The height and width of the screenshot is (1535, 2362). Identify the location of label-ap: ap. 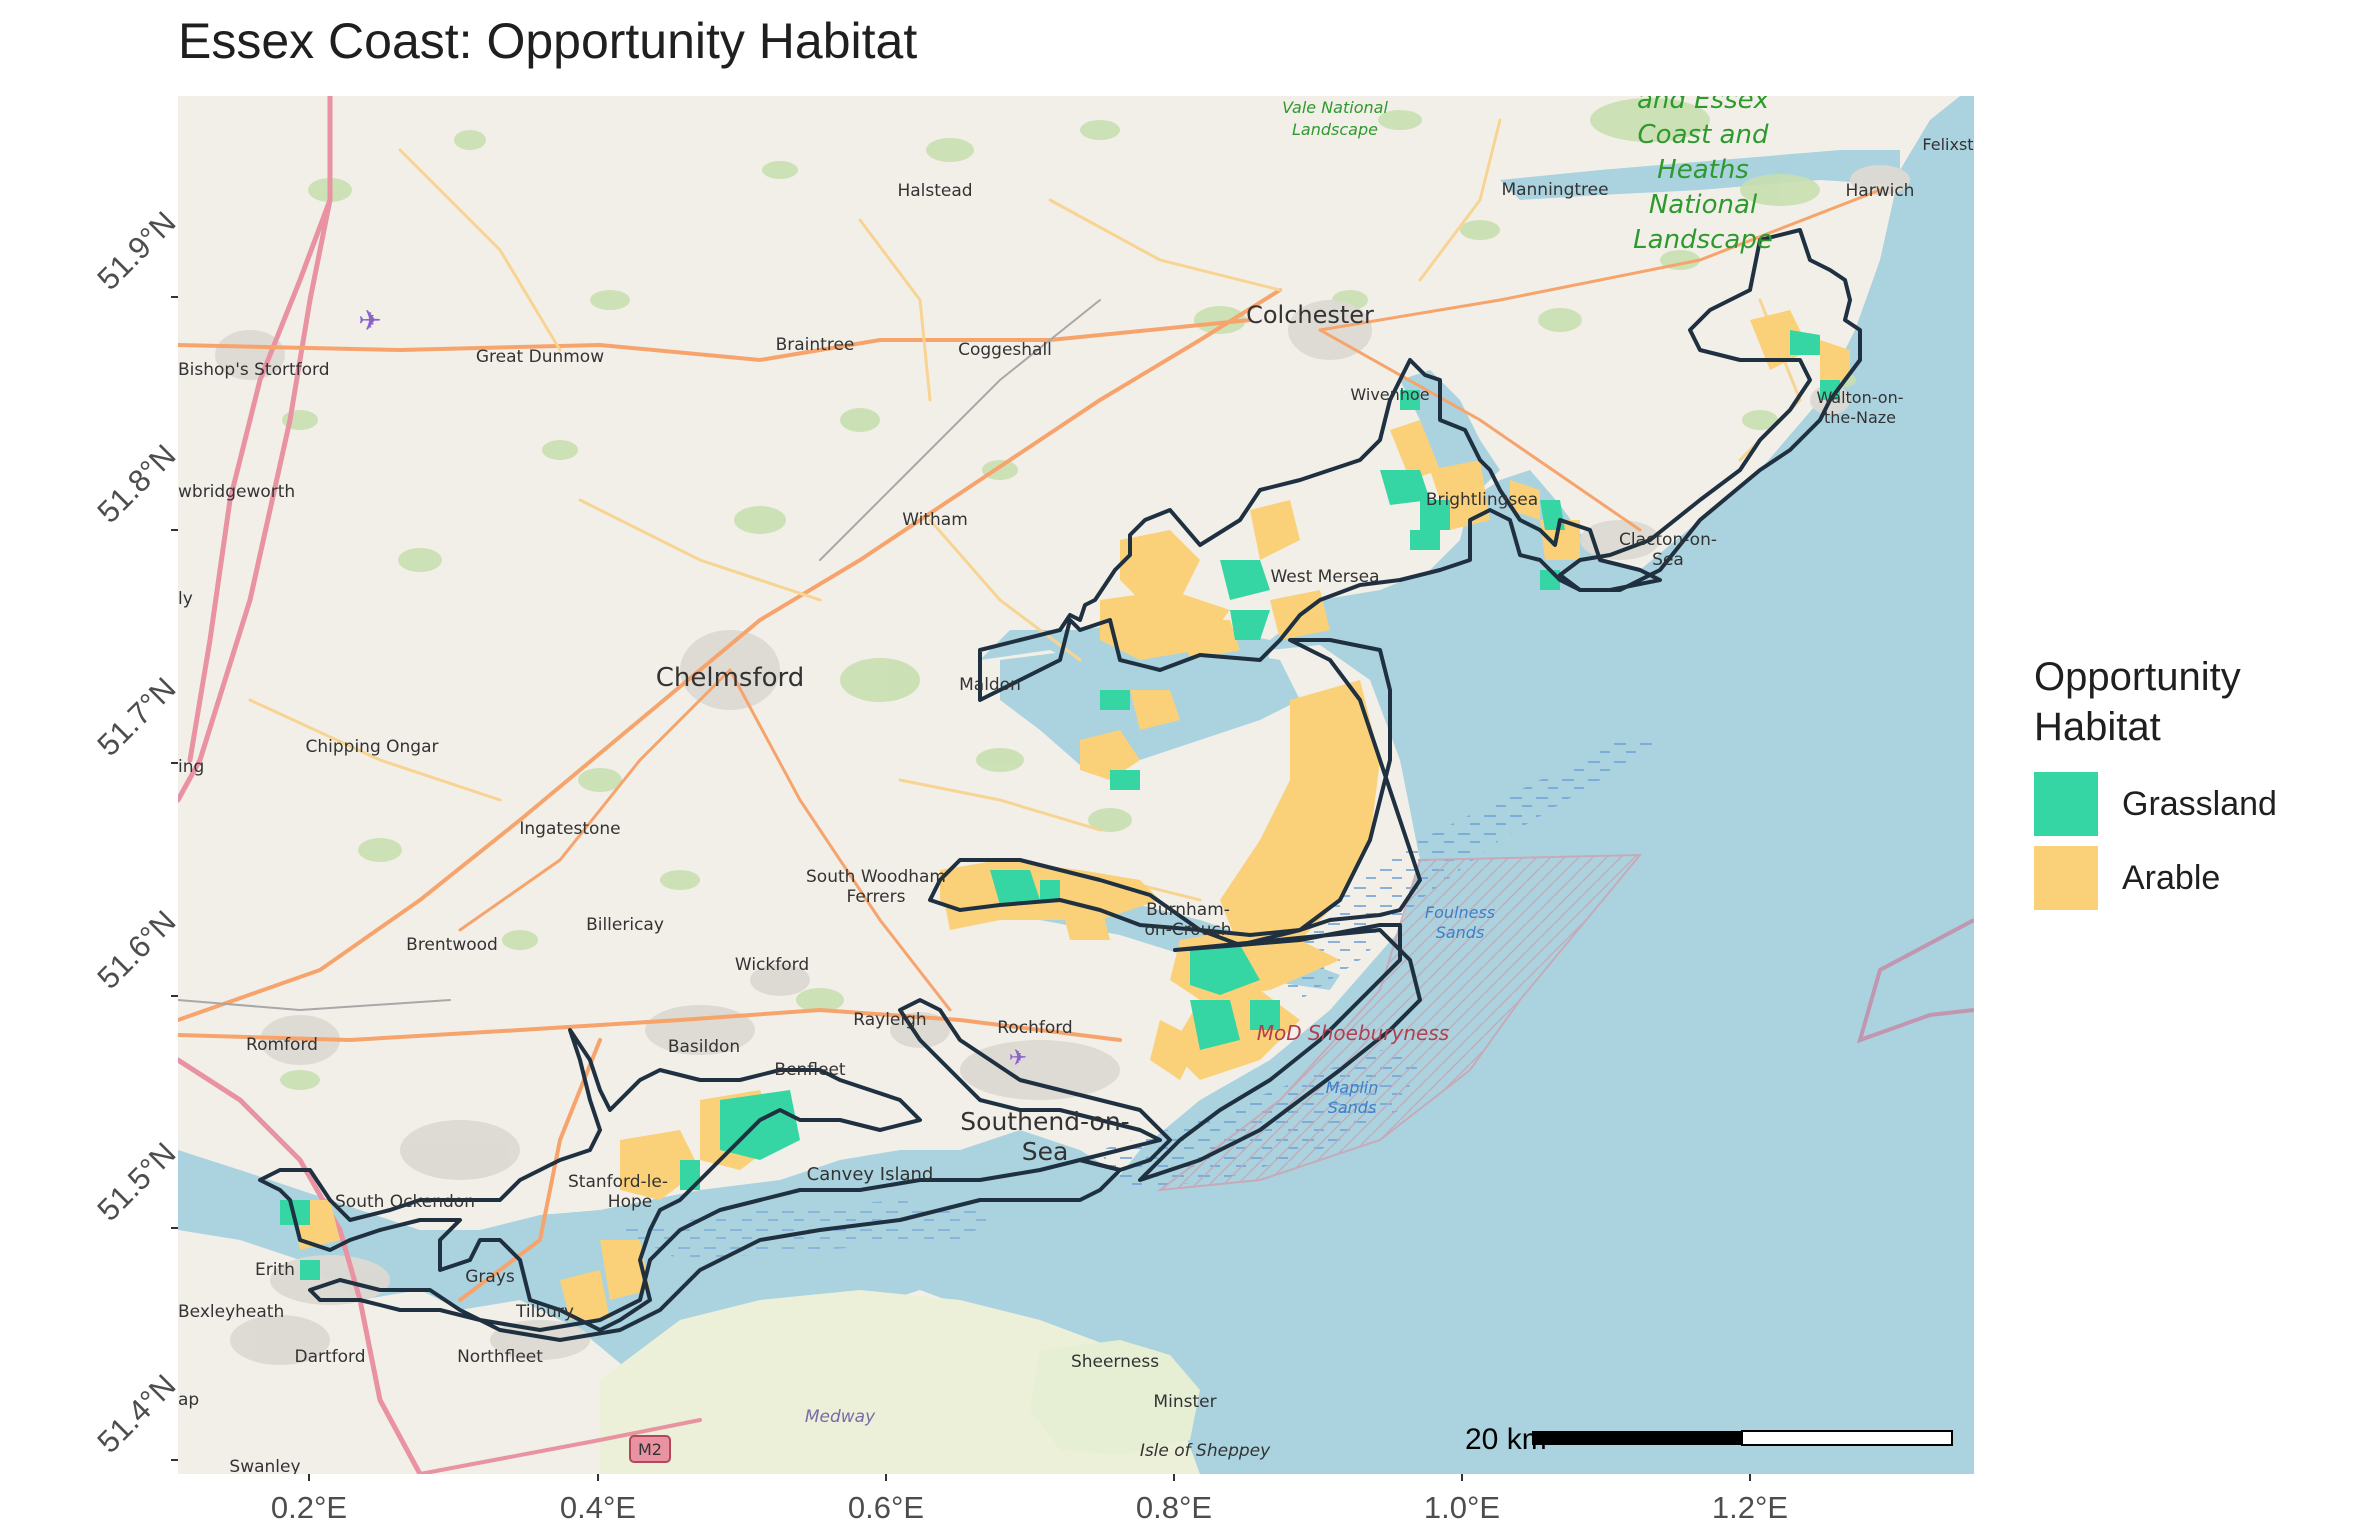
(188, 1400).